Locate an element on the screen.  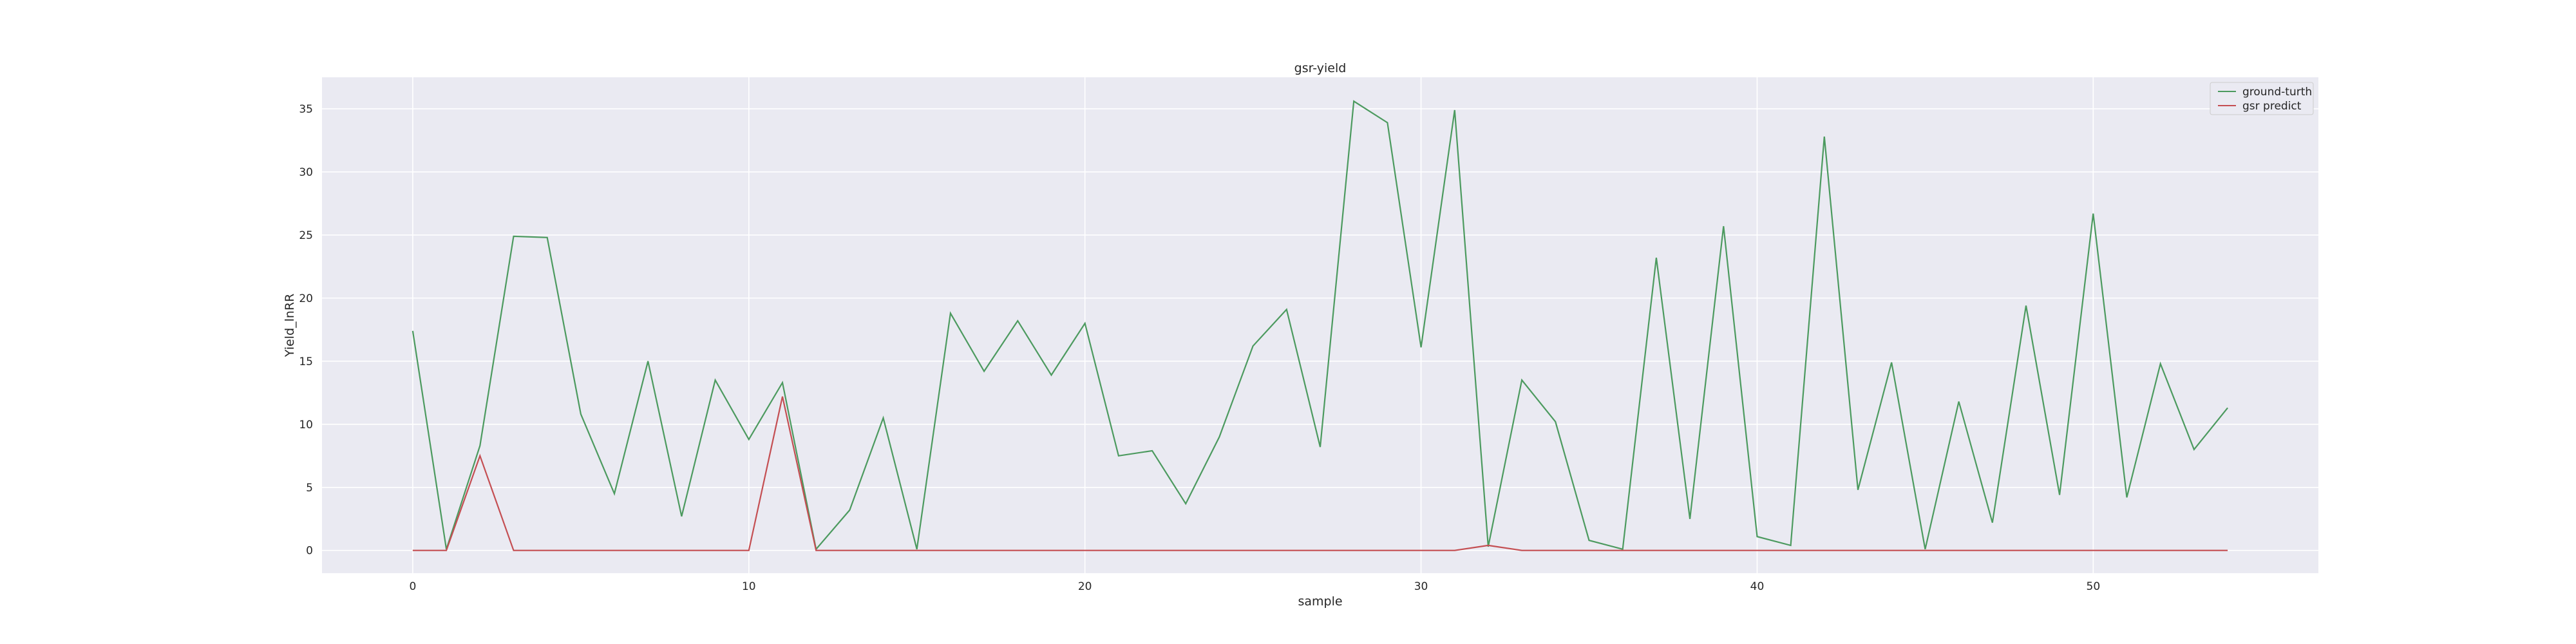
x-tick-label: 20 is located at coordinates (1085, 587).